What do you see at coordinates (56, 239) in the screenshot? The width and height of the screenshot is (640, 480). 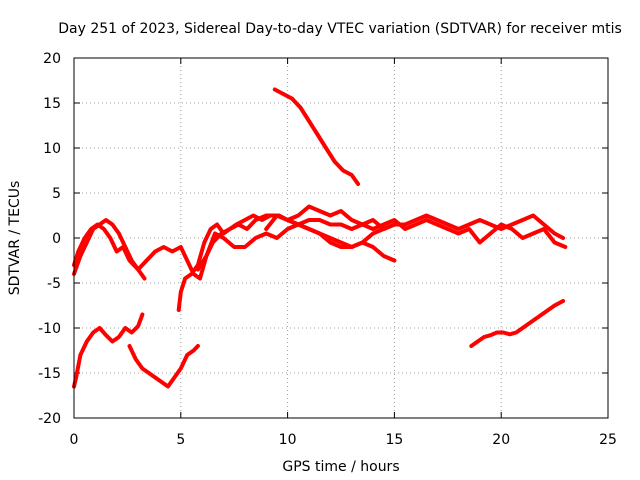 I see `y-tick-label: 0` at bounding box center [56, 239].